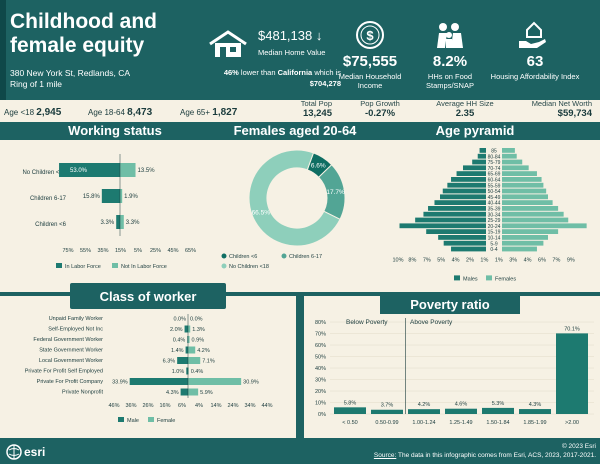 Image resolution: width=600 pixels, height=464 pixels. Describe the element at coordinates (243, 257) in the screenshot. I see `legend-label: Children <6` at that location.